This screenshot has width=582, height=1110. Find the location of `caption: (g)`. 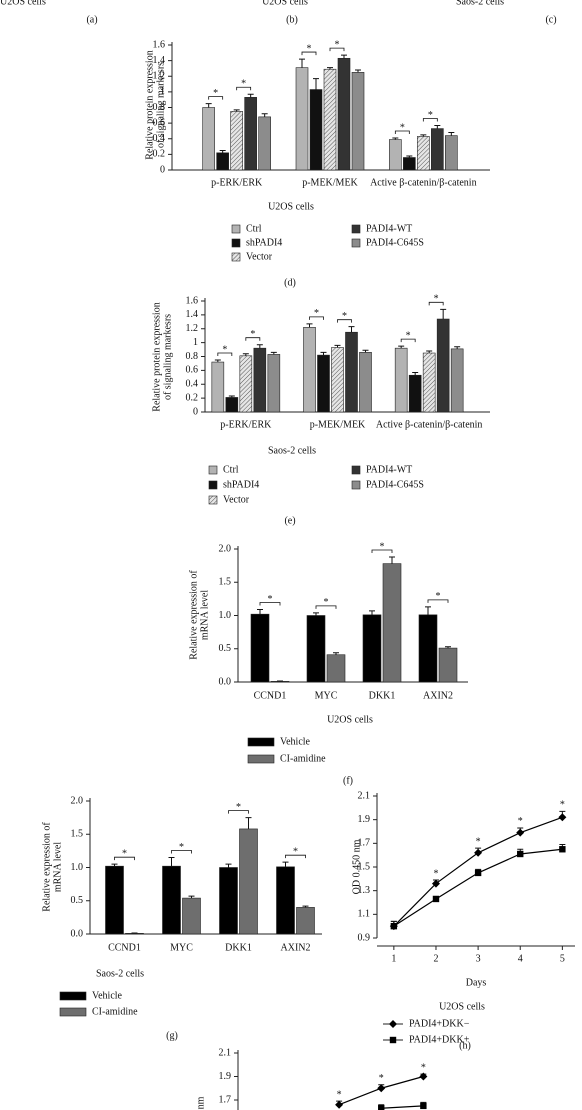

caption: (g) is located at coordinates (172, 1035).